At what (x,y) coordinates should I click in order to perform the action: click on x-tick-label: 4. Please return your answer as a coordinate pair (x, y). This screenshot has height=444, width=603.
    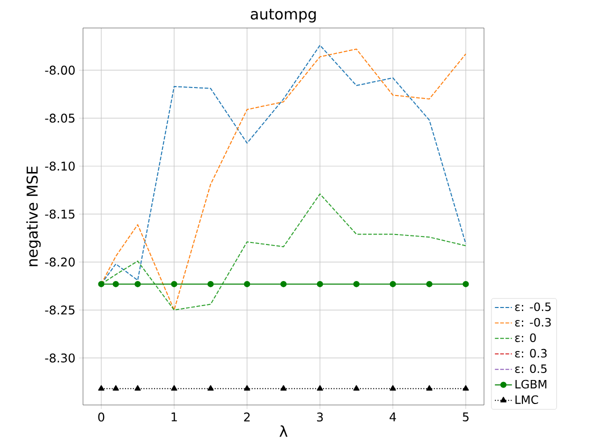
    Looking at the image, I should click on (393, 417).